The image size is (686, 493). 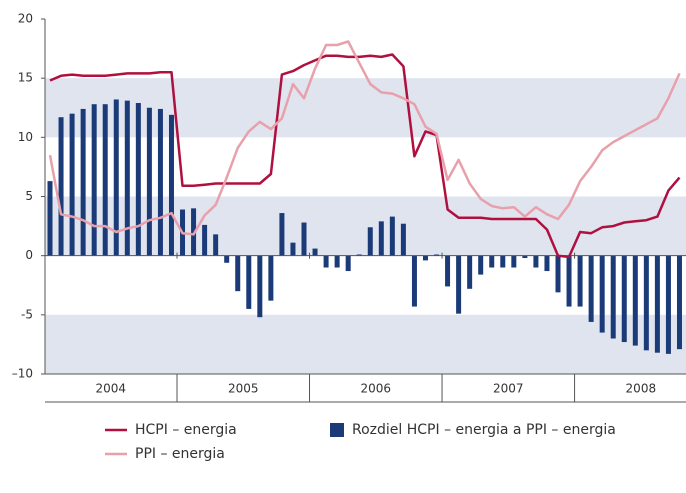 I want to click on x-tick-label: 2005, so click(x=243, y=389).